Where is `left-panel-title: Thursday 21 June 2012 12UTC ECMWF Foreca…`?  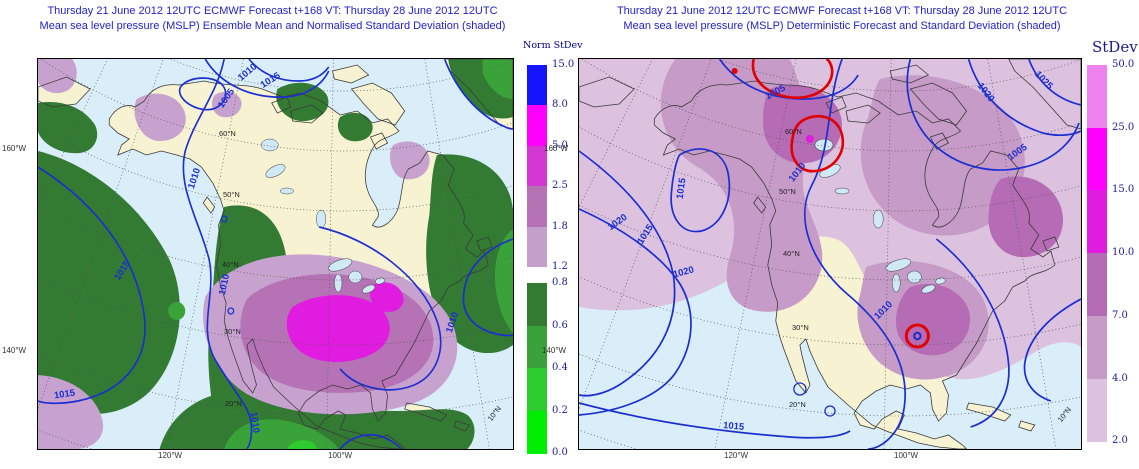
left-panel-title: Thursday 21 June 2012 12UTC ECMWF Foreca… is located at coordinates (272, 19).